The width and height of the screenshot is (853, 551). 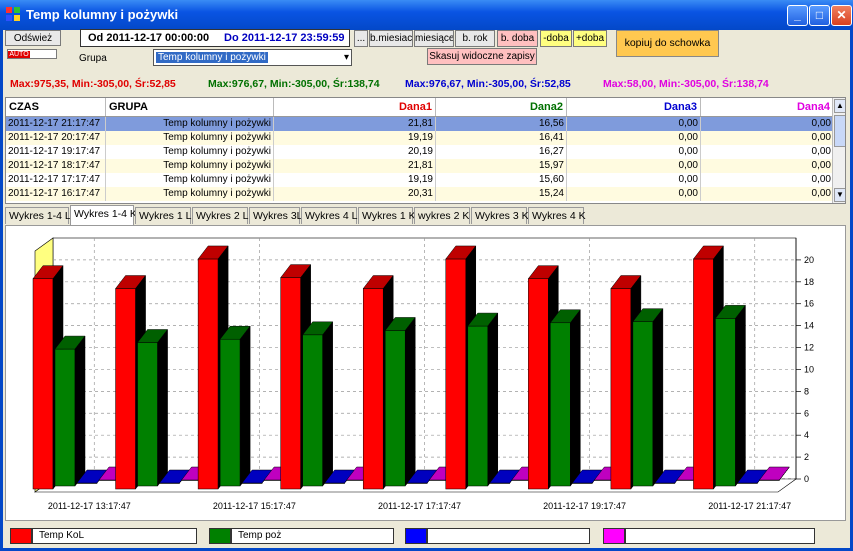 What do you see at coordinates (806, 435) in the screenshot?
I see `y-tick-label: 4` at bounding box center [806, 435].